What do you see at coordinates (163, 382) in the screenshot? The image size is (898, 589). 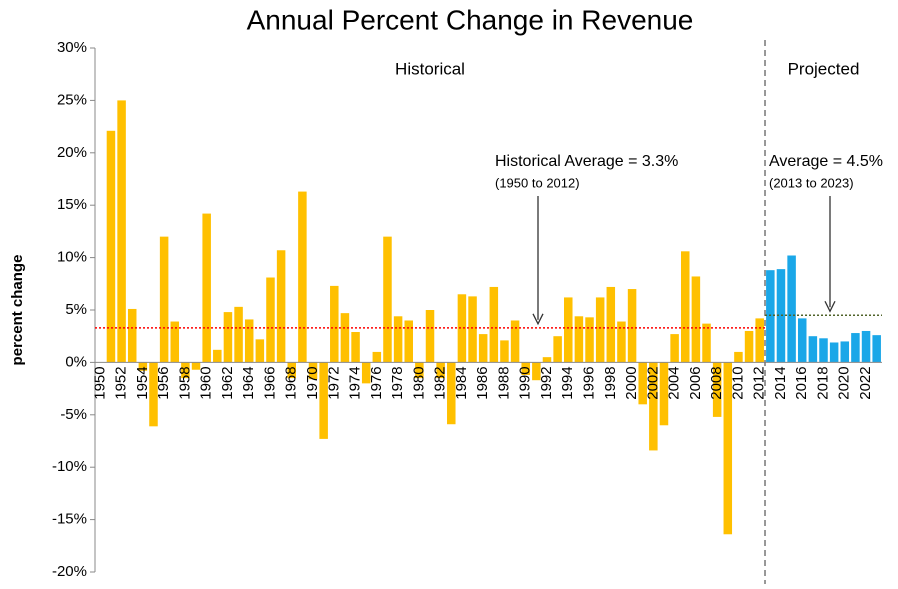 I see `x-tick-label: 1956` at bounding box center [163, 382].